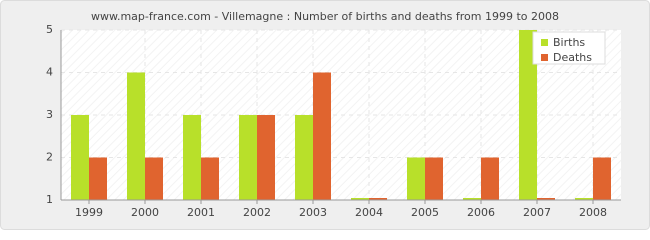 This screenshot has height=240, width=650. Describe the element at coordinates (425, 212) in the screenshot. I see `x-tick-label: 2005` at that location.